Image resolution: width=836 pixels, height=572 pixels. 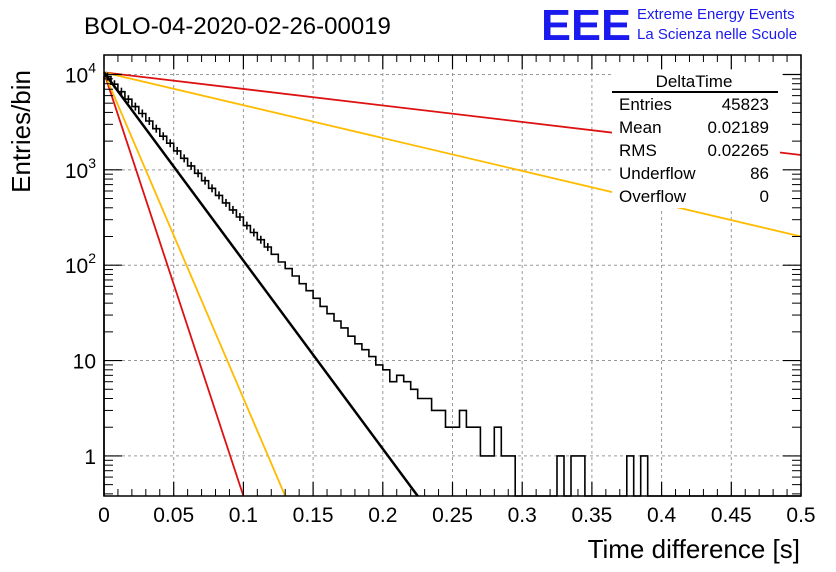 What do you see at coordinates (80, 169) in the screenshot?
I see `y-tick-label: 10³` at bounding box center [80, 169].